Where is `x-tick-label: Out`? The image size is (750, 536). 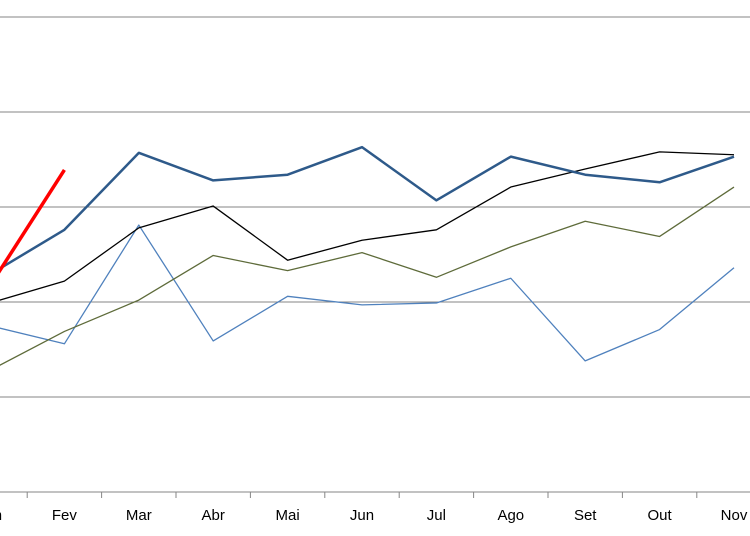 x-tick-label: Out is located at coordinates (660, 515).